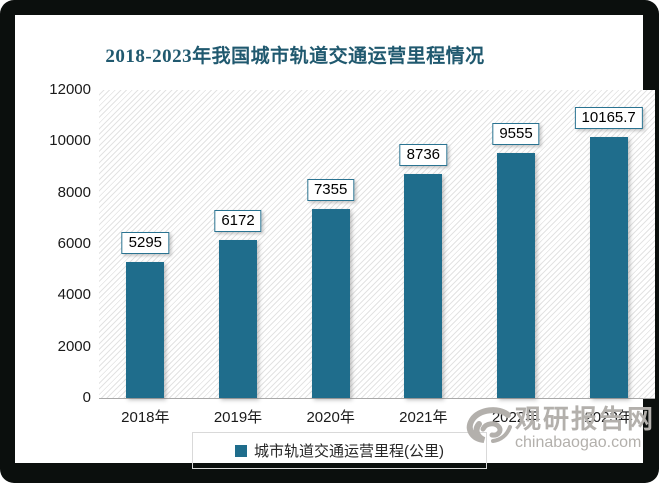 The image size is (659, 483). What do you see at coordinates (349, 451) in the screenshot?
I see `legend-label: 城市轨道交通运营里程(公里)` at bounding box center [349, 451].